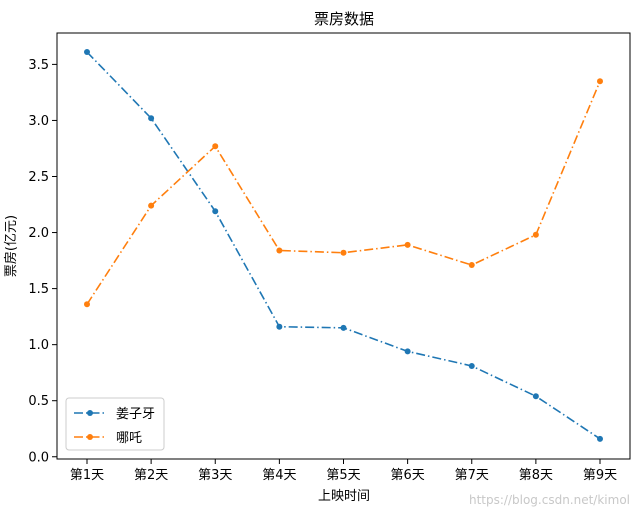  I want to click on y-tick-label: 0.0, so click(38, 457).